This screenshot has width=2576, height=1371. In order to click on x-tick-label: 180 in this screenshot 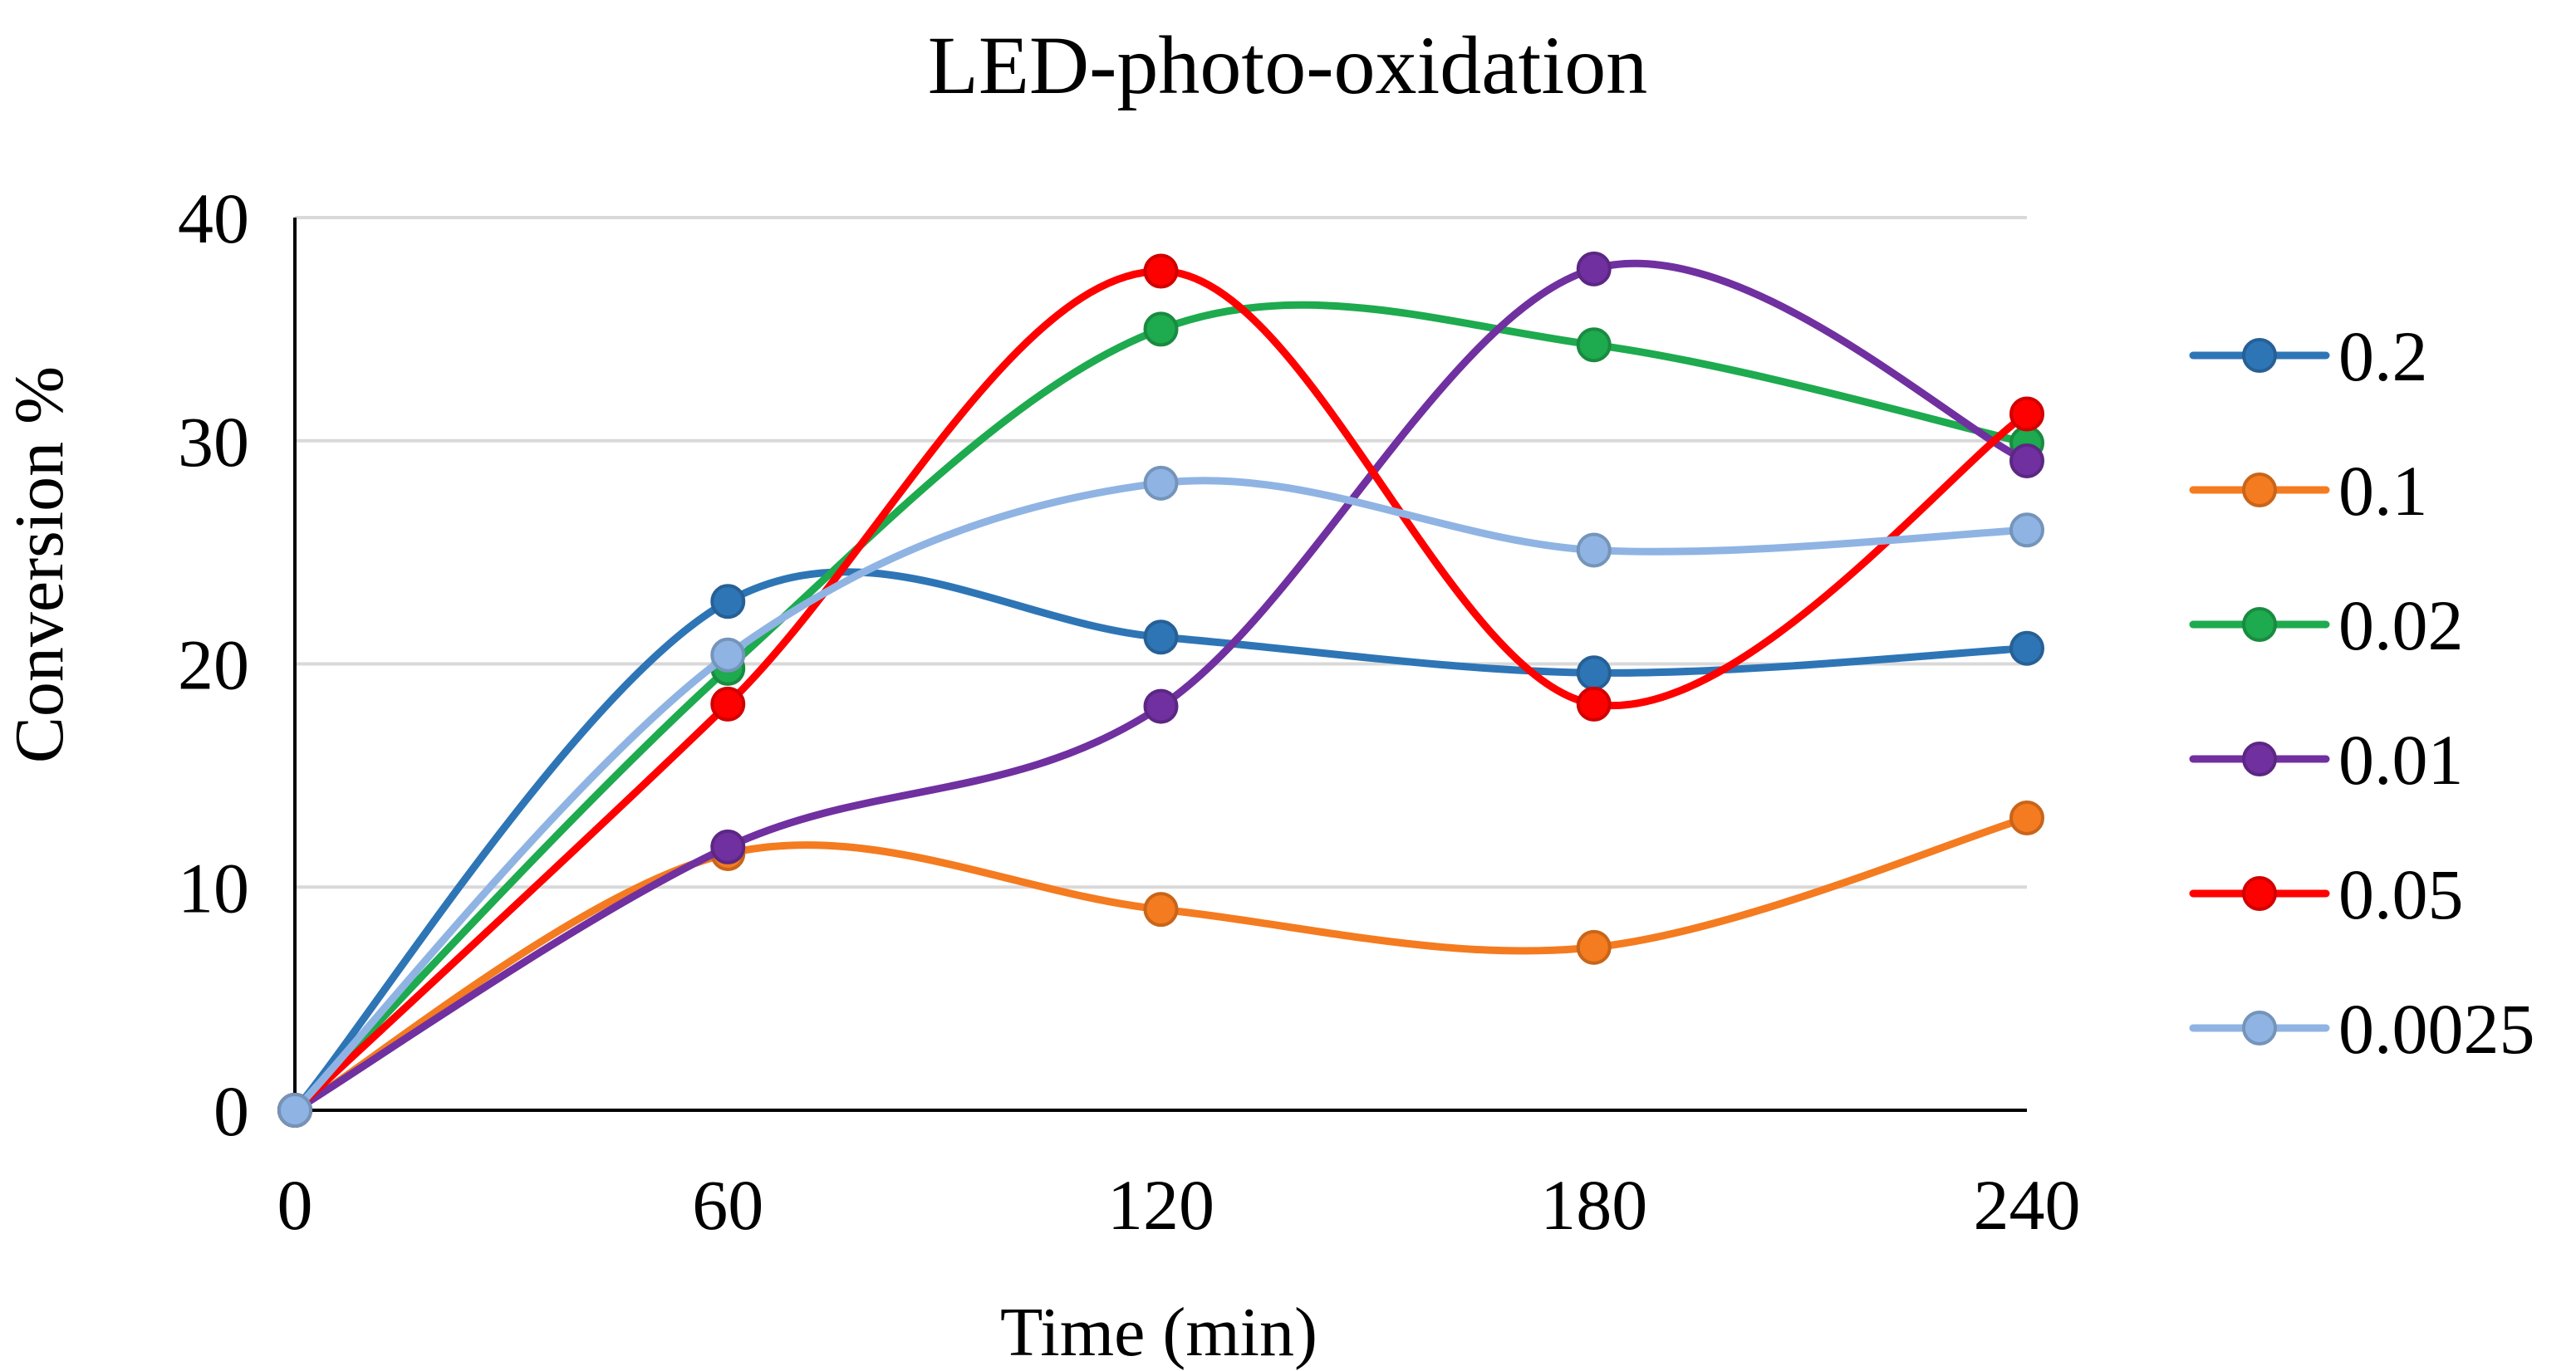, I will do `click(1593, 1205)`.